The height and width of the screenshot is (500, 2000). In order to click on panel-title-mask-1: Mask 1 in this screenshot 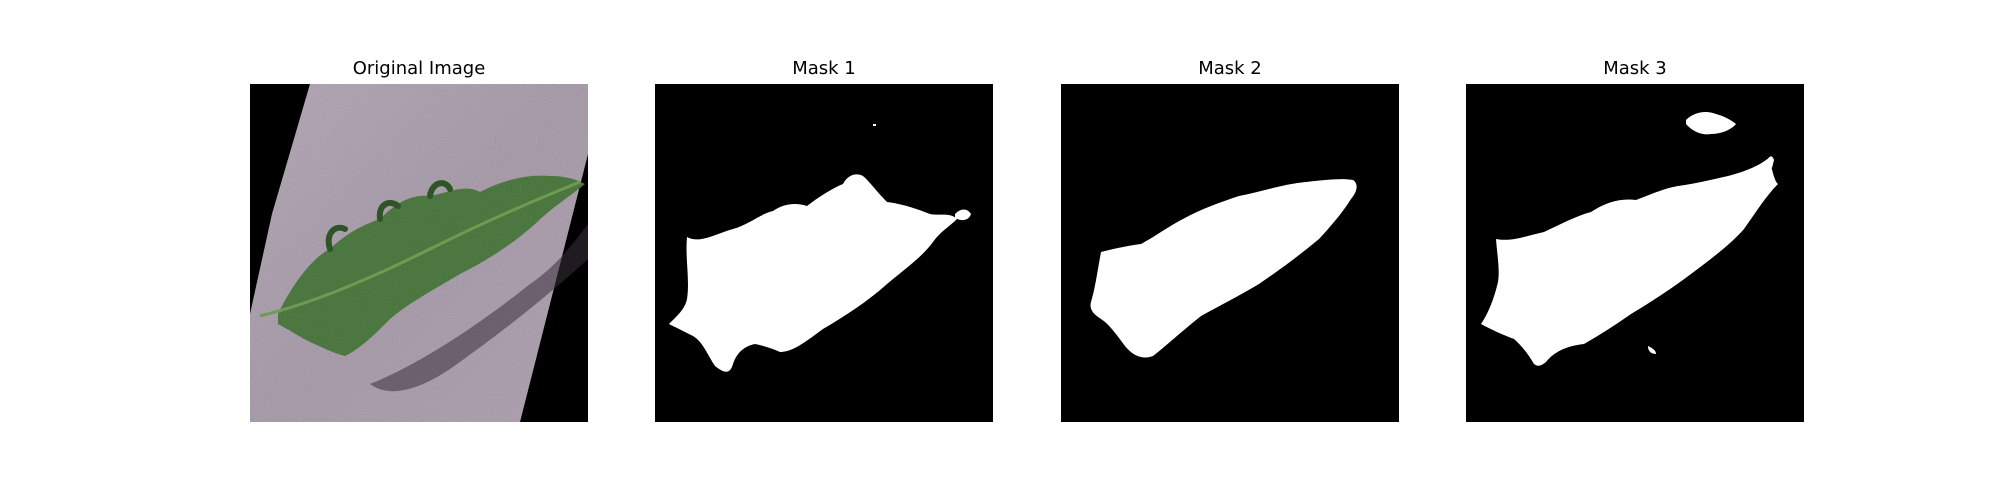, I will do `click(824, 68)`.